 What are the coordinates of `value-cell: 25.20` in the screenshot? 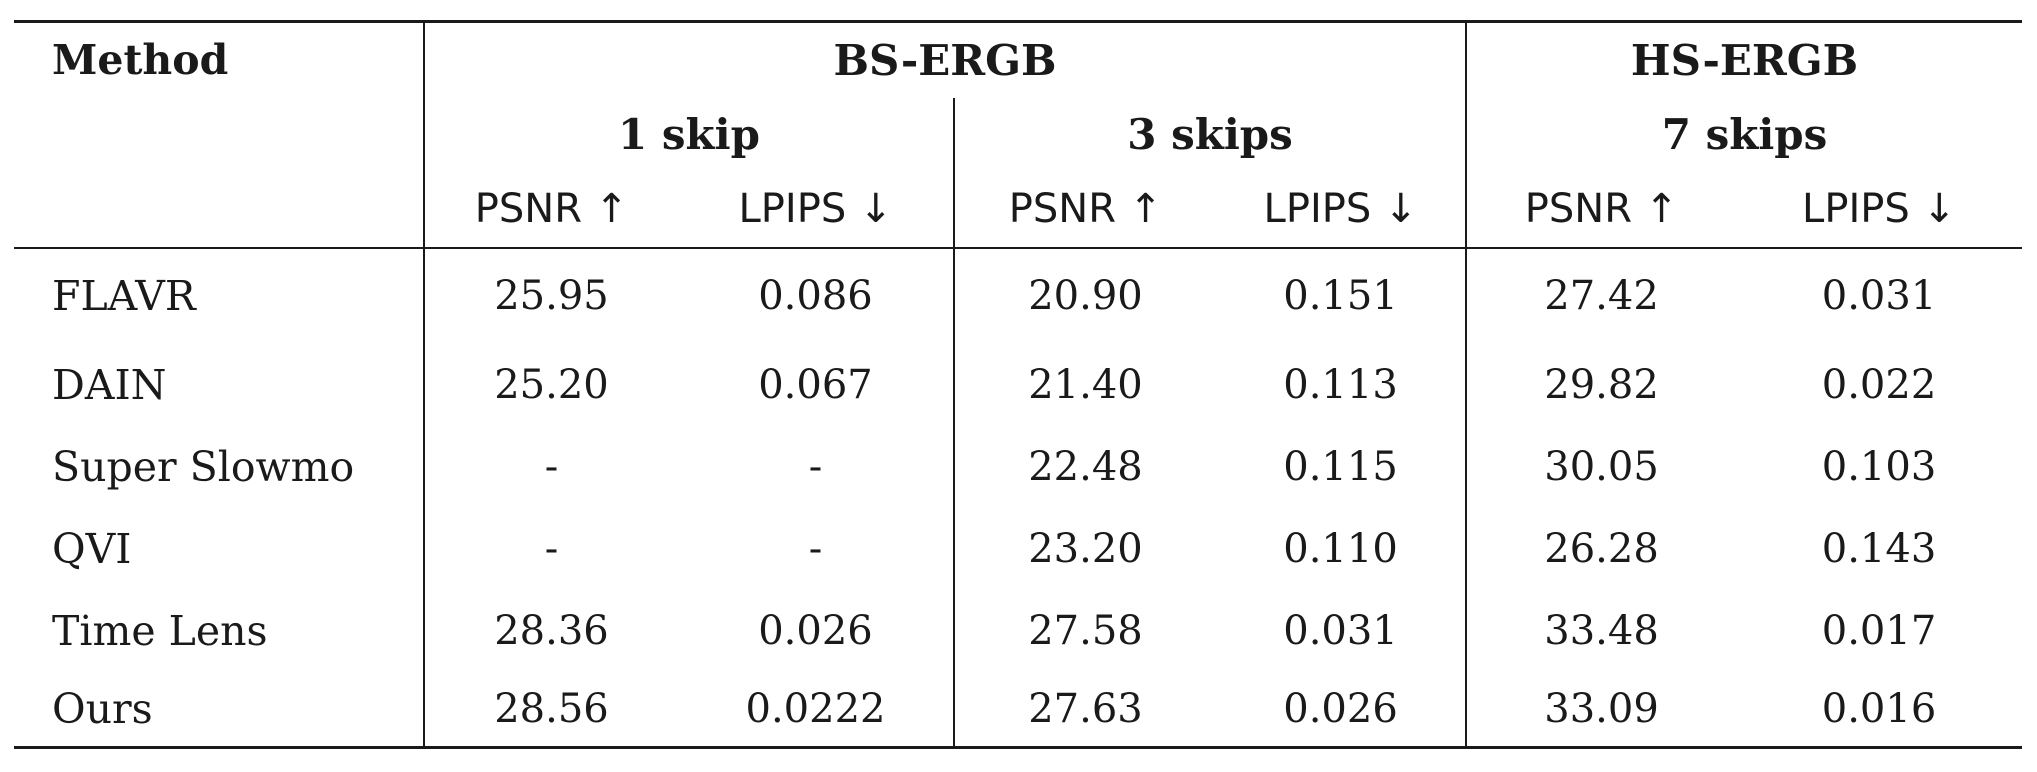 It's located at (550, 384).